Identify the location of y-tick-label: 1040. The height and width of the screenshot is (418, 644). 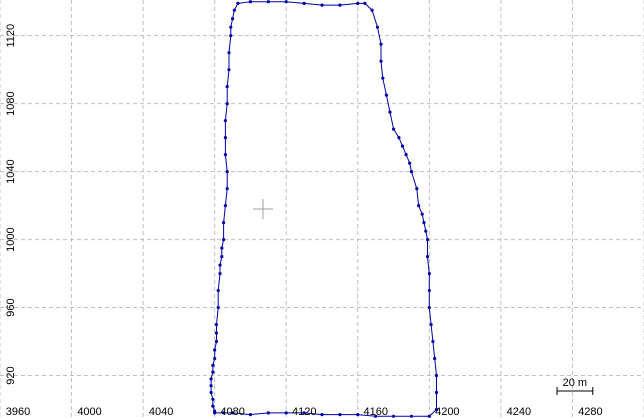
(11, 171).